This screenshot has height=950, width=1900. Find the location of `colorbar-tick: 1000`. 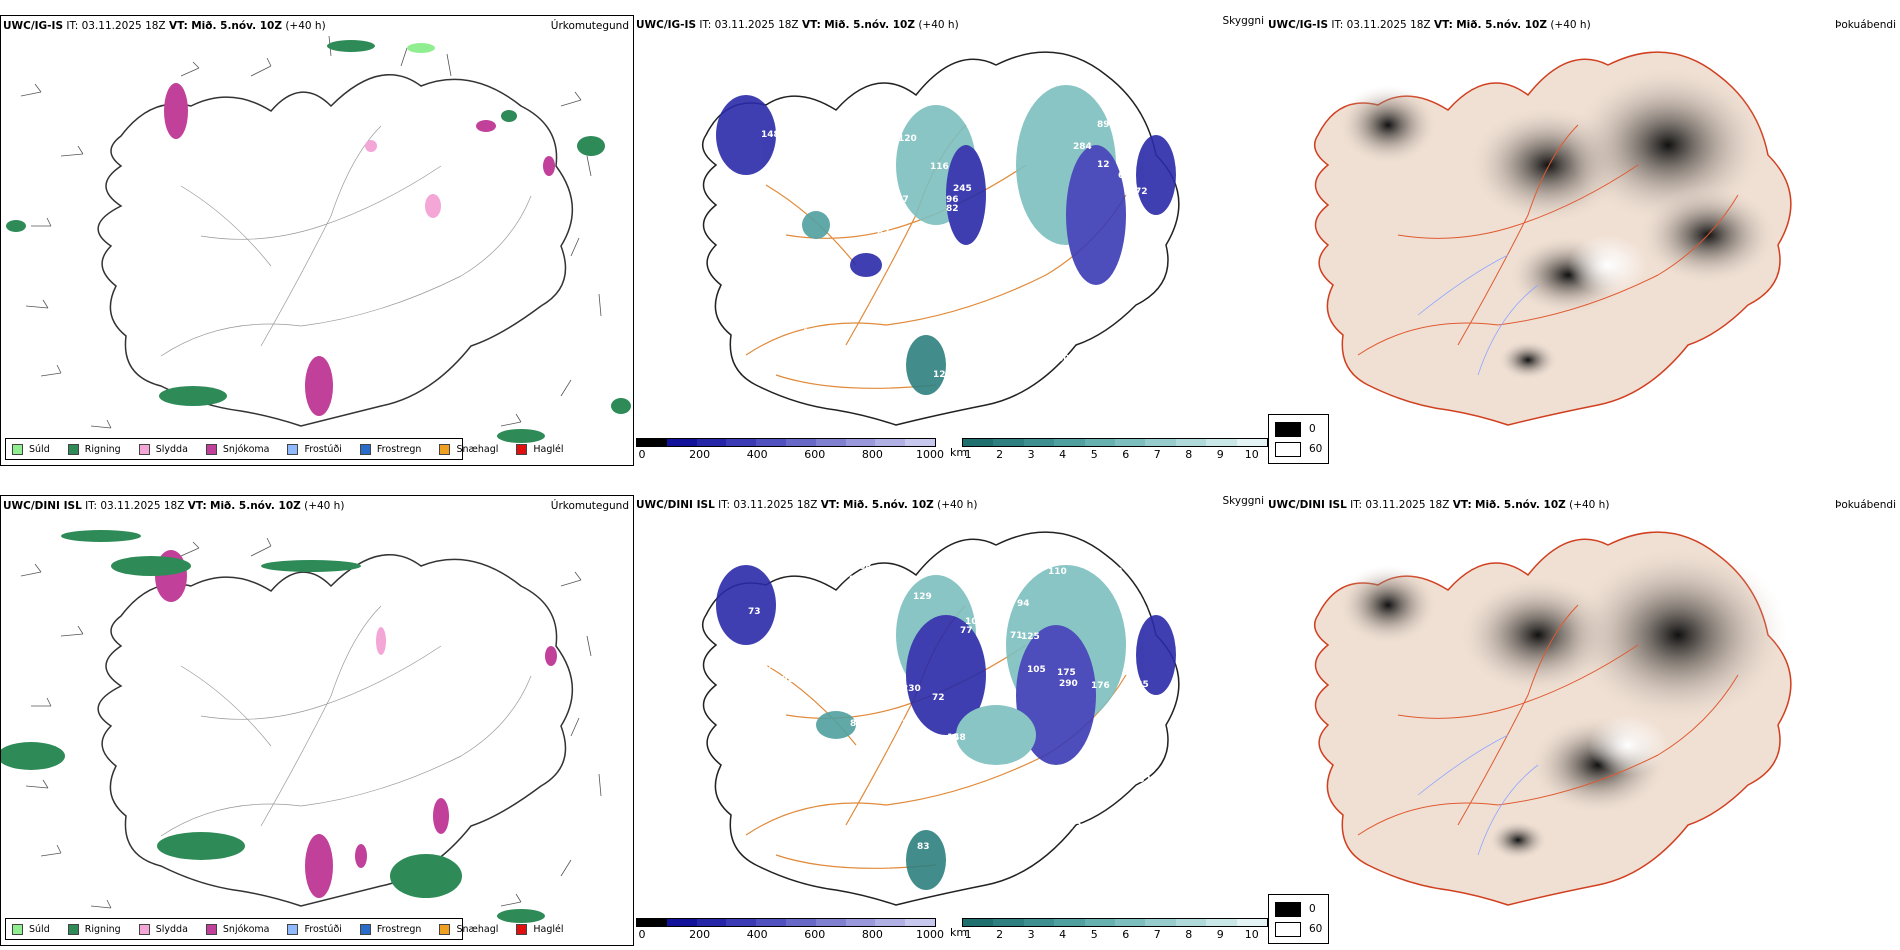

colorbar-tick: 1000 is located at coordinates (930, 934).